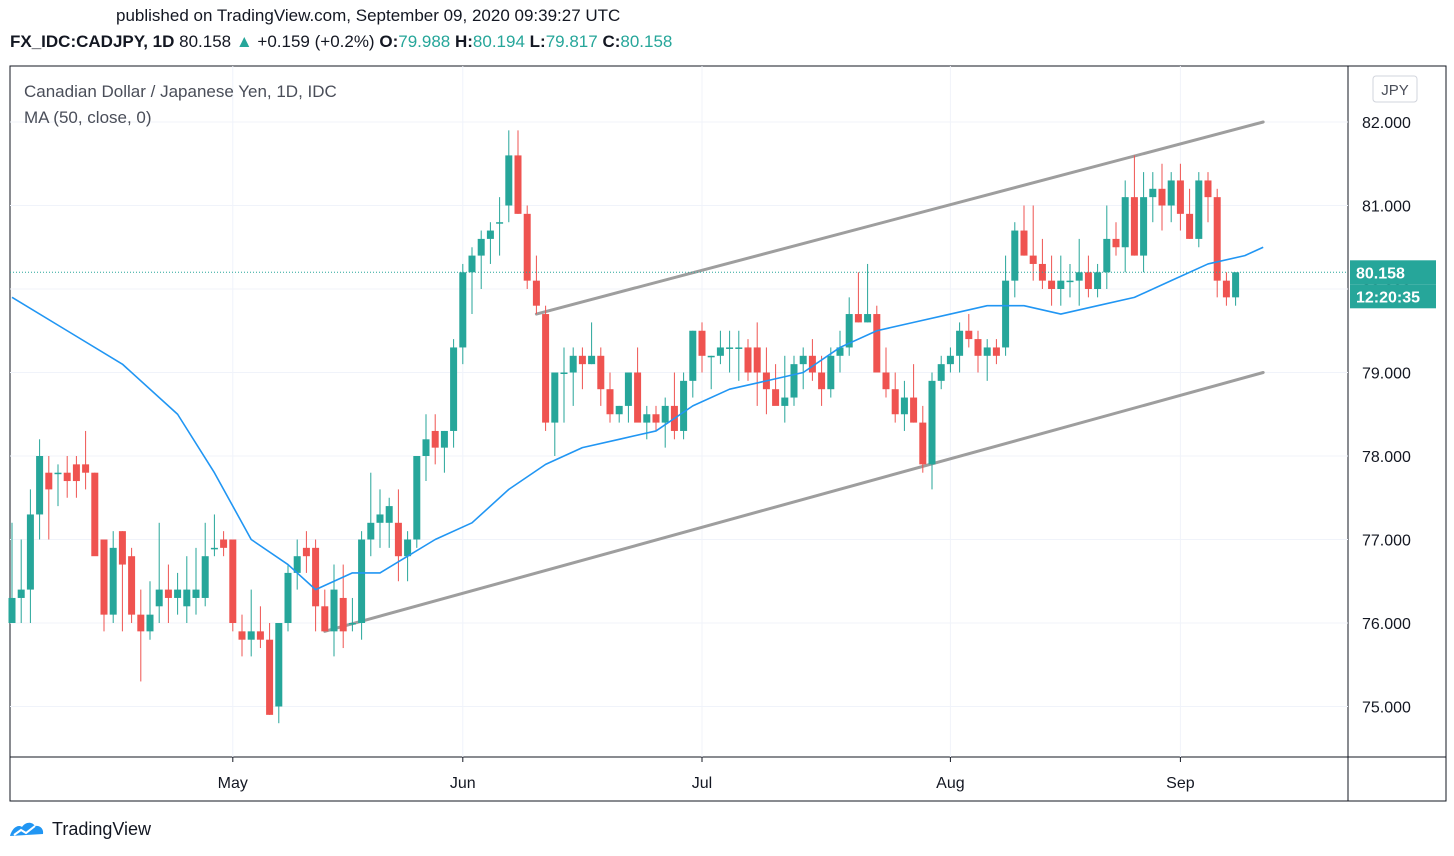 This screenshot has width=1454, height=856. What do you see at coordinates (1386, 541) in the screenshot?
I see `price-tick-label: 77.000` at bounding box center [1386, 541].